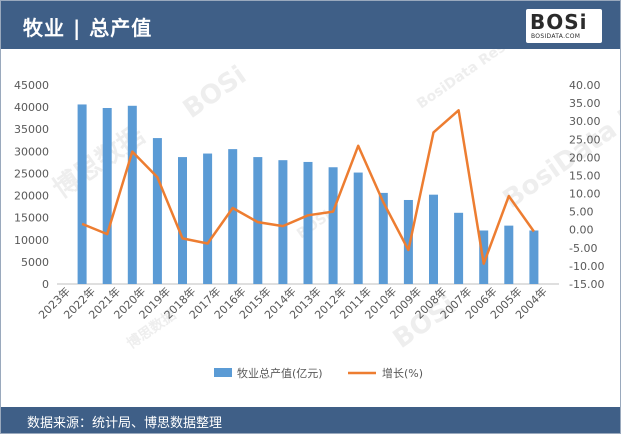 This screenshot has width=621, height=434. What do you see at coordinates (31, 240) in the screenshot?
I see `y-left-tick-label: 10000` at bounding box center [31, 240].